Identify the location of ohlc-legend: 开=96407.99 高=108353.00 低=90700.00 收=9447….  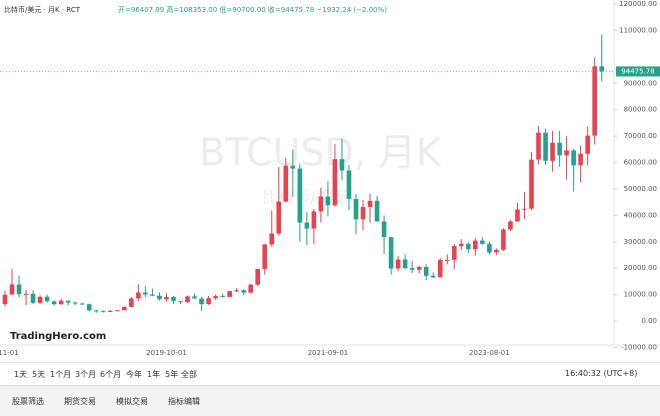
(252, 9).